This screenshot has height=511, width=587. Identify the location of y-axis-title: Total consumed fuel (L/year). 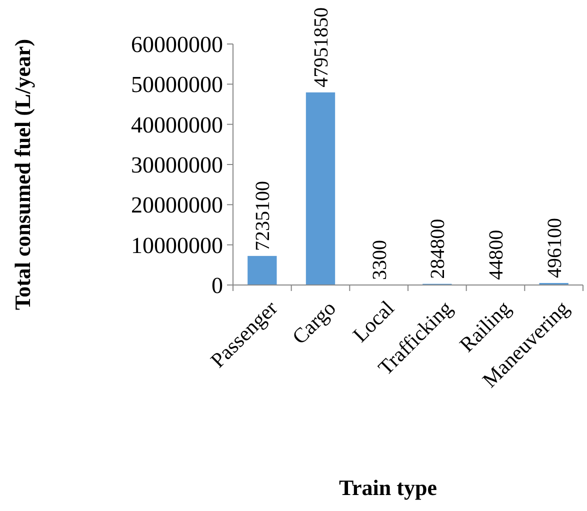
(22, 174).